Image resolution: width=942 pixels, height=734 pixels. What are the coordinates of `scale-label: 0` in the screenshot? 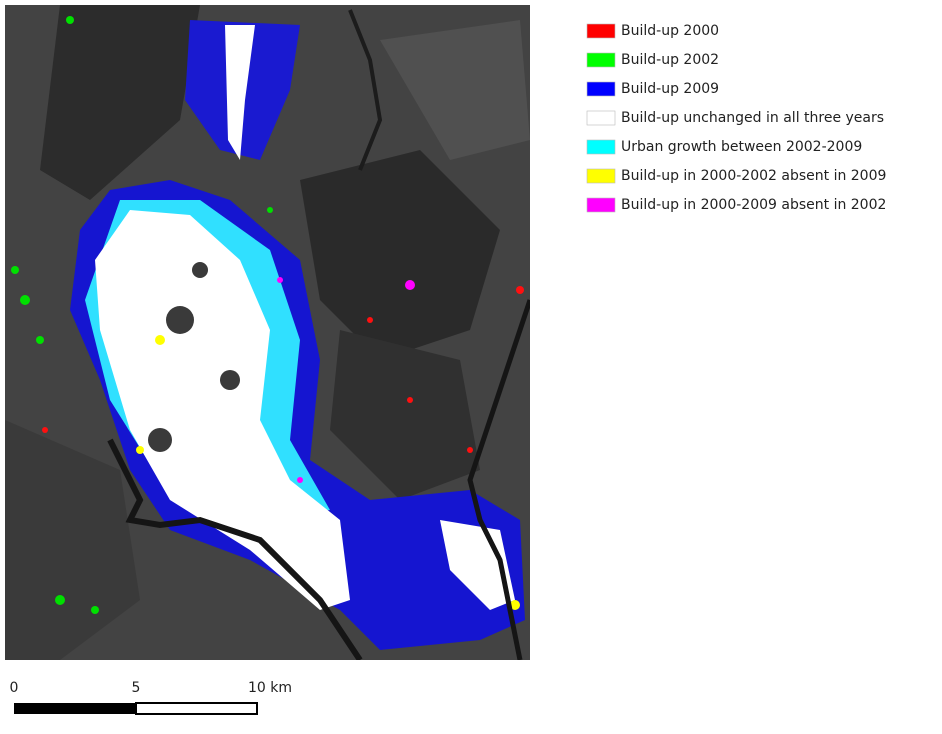 It's located at (14, 688).